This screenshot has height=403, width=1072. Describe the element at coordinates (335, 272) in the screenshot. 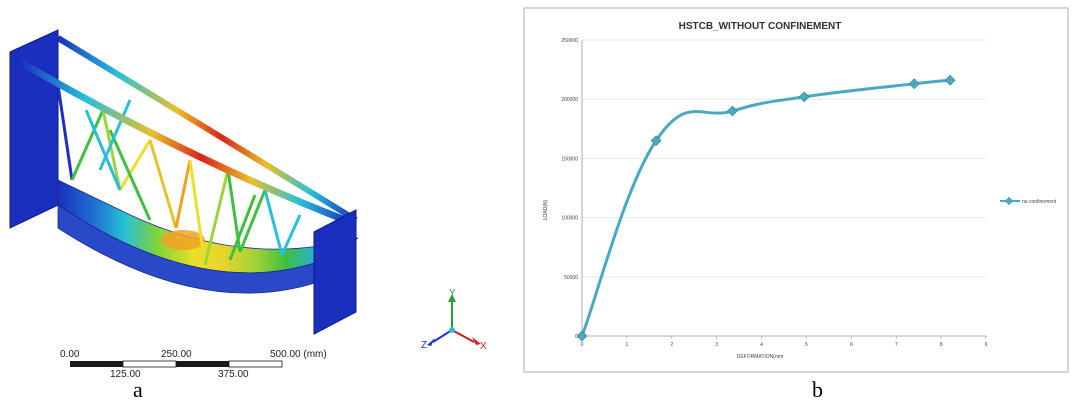

I see `right-end-plate` at that location.